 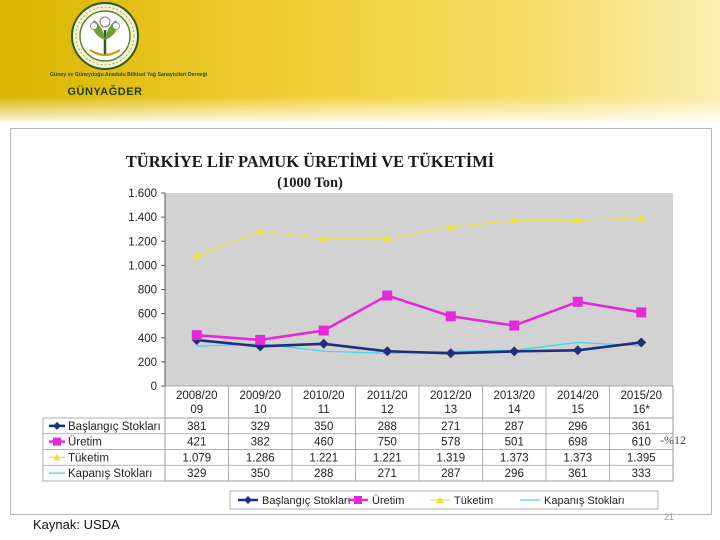 What do you see at coordinates (642, 410) in the screenshot?
I see `x-tick-label-line2: 16*` at bounding box center [642, 410].